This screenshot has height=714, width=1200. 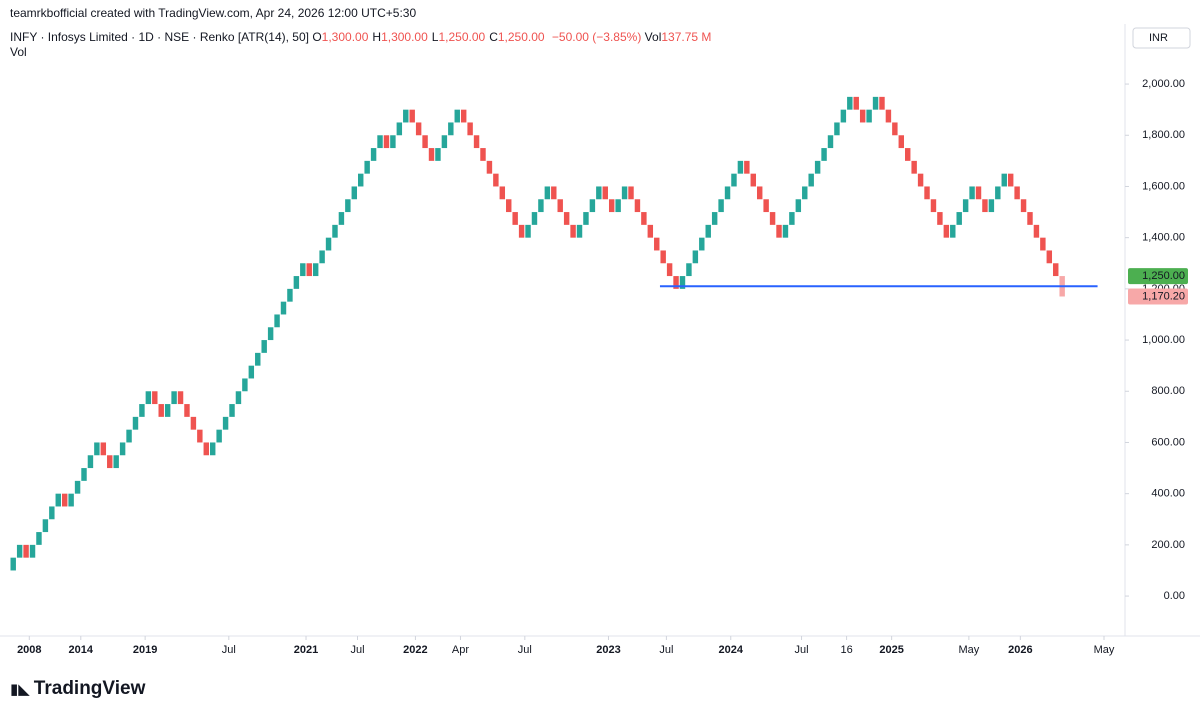 What do you see at coordinates (1168, 391) in the screenshot?
I see `y-tick-label: 800.00` at bounding box center [1168, 391].